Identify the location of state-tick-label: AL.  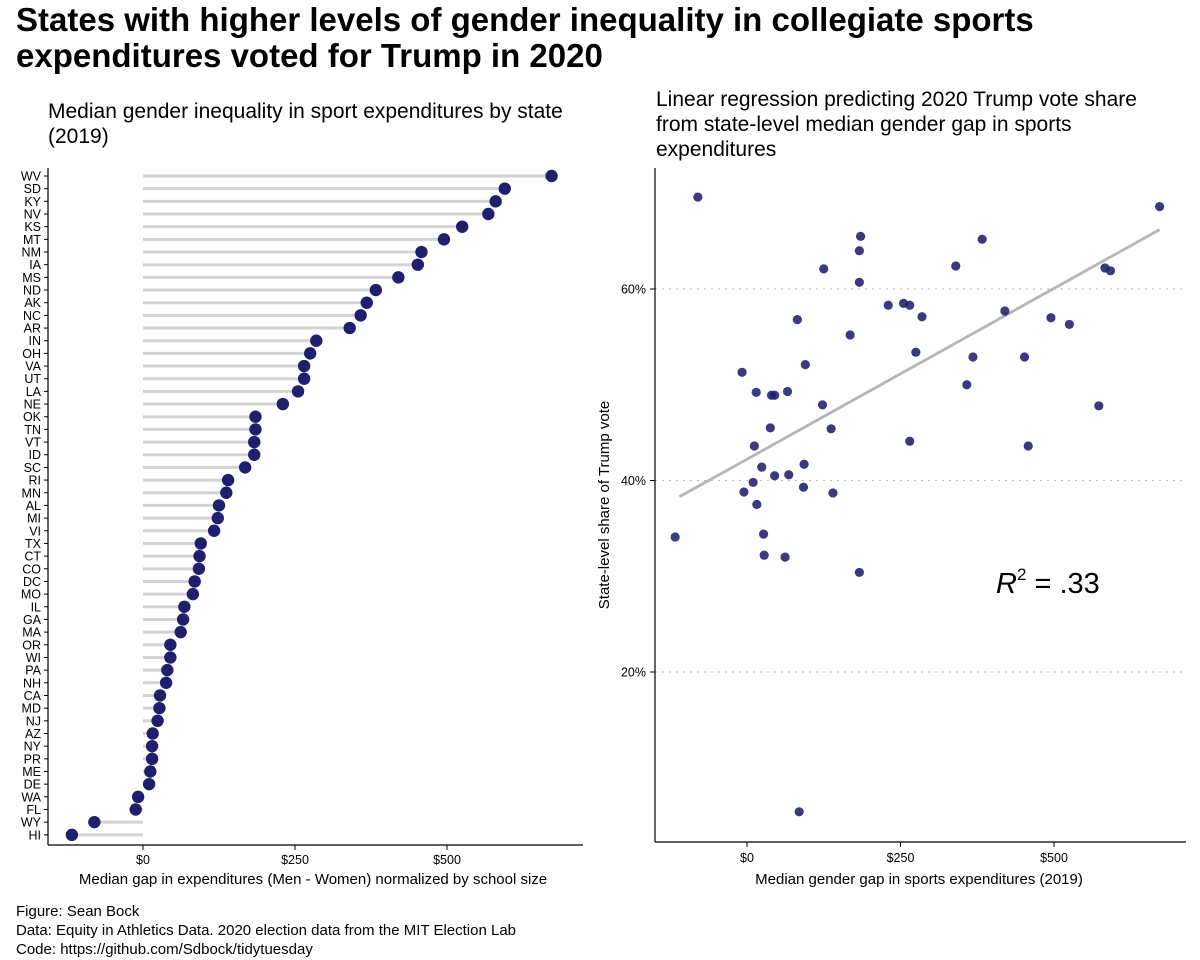
(33, 506).